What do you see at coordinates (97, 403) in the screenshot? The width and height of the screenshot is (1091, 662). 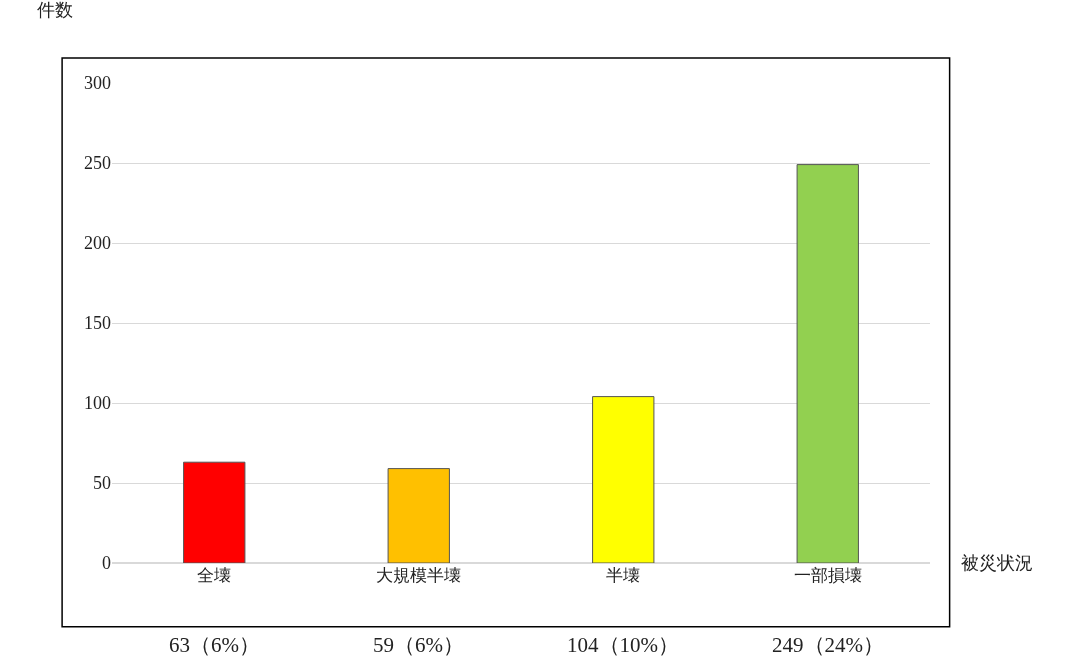 I see `y-tick-label: 100` at bounding box center [97, 403].